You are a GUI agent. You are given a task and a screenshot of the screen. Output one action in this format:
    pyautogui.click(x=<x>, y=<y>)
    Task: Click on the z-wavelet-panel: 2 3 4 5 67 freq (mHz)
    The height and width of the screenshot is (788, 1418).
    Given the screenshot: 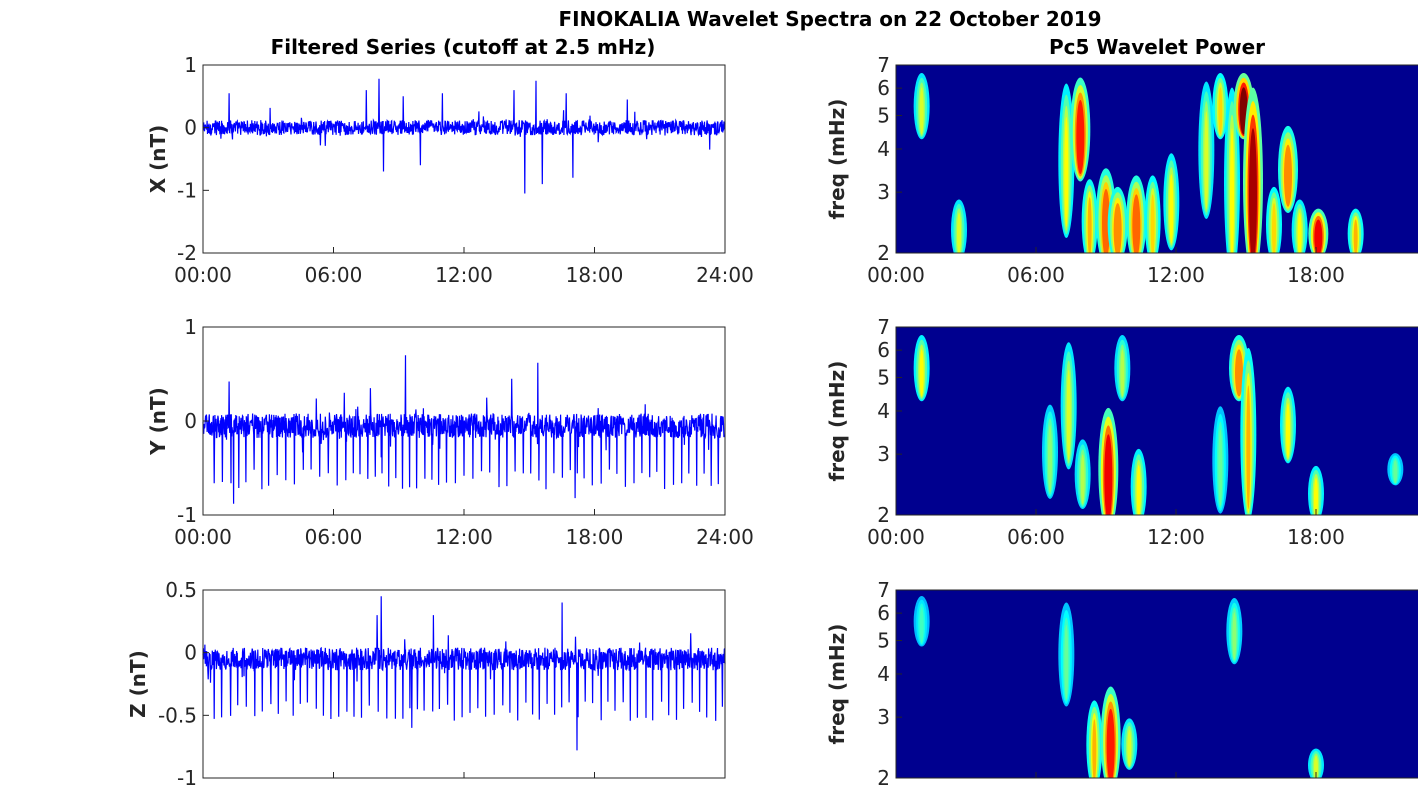 What is the action you would take?
    pyautogui.click(x=1121, y=683)
    